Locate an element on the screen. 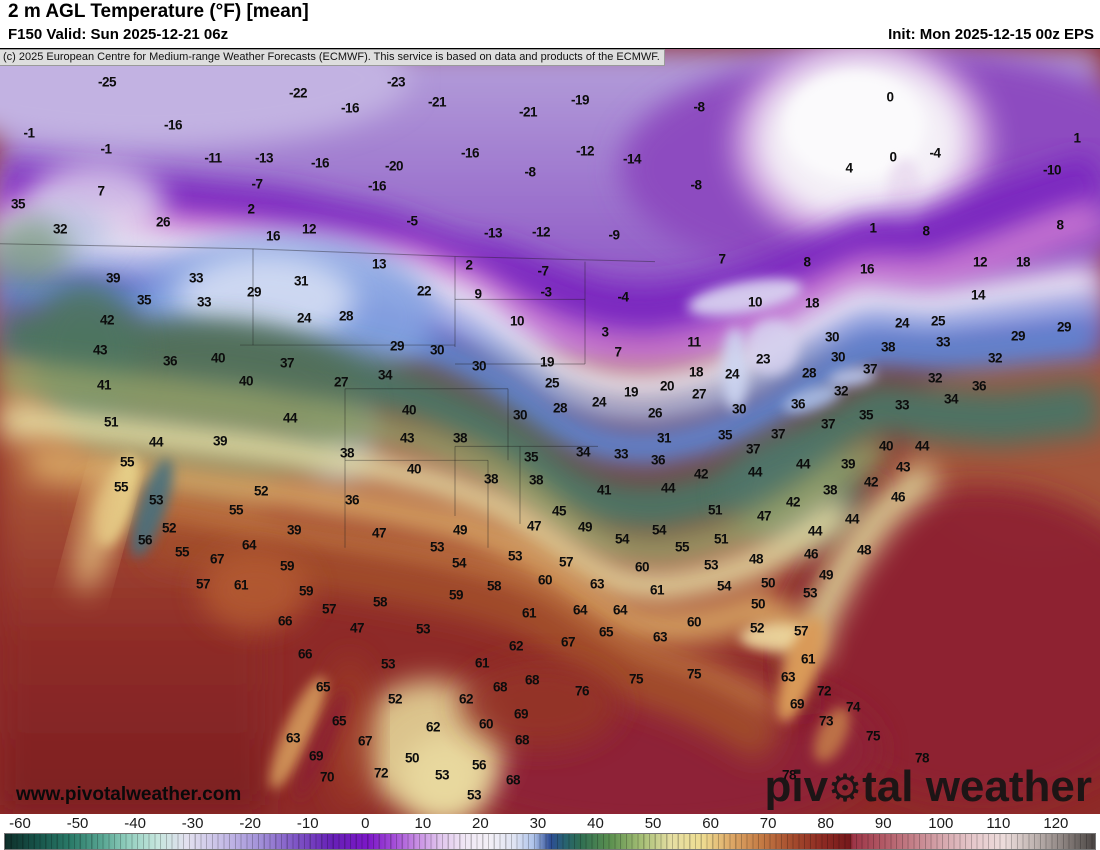  temp-value-label: 8 is located at coordinates (807, 262).